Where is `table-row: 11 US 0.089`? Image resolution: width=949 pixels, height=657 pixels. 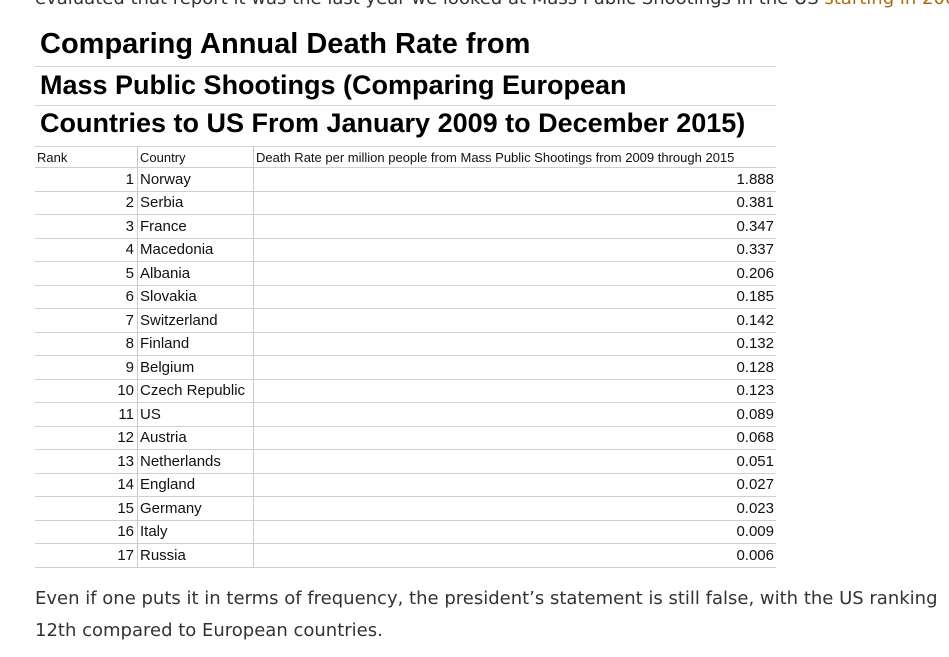
table-row: 11 US 0.089 is located at coordinates (405, 414).